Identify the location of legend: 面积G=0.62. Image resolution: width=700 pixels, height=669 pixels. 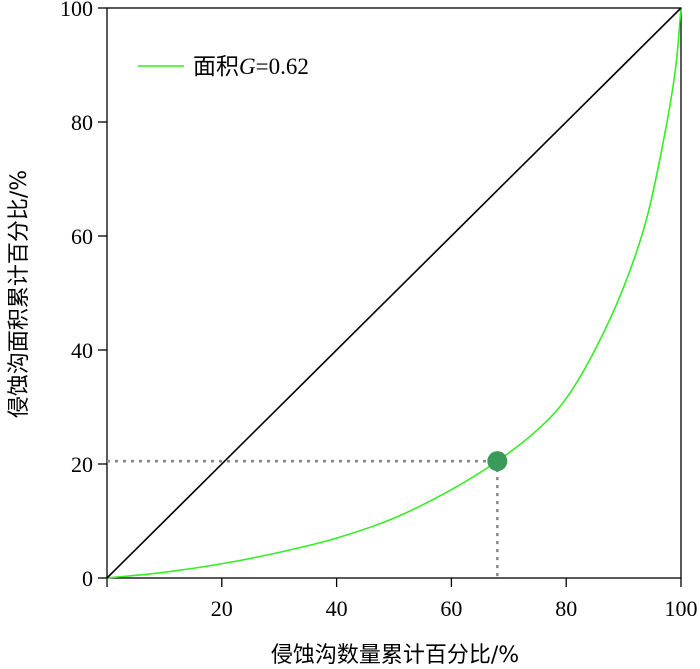
(223, 67).